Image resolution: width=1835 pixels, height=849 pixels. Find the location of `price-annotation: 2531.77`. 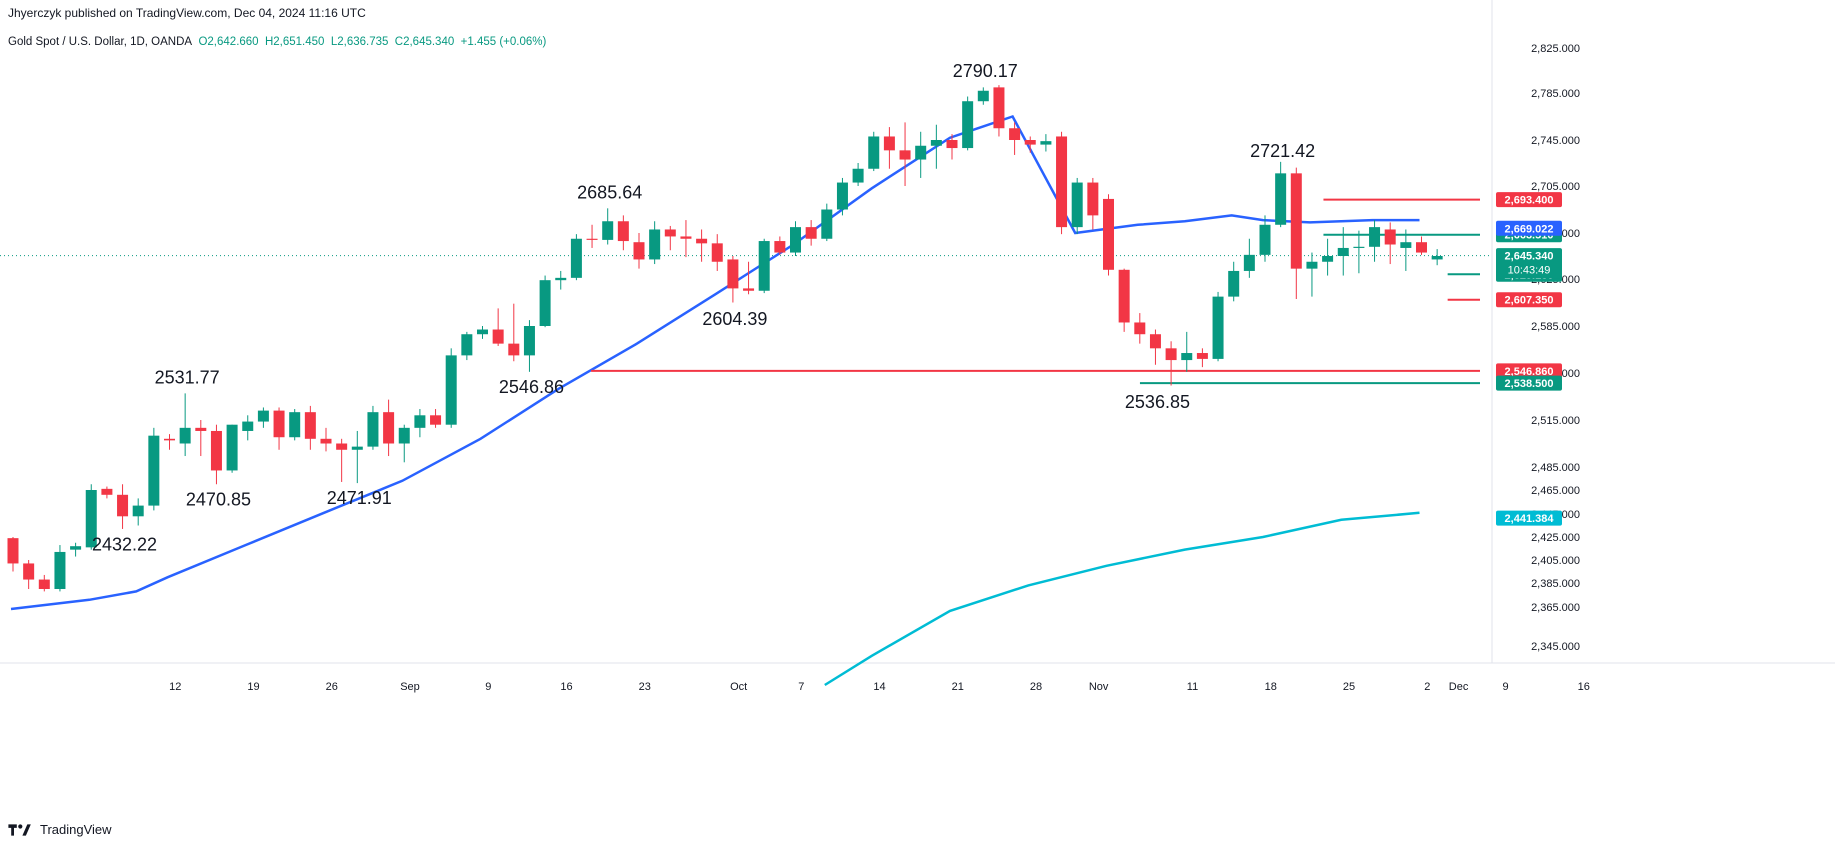

price-annotation: 2531.77 is located at coordinates (187, 378).